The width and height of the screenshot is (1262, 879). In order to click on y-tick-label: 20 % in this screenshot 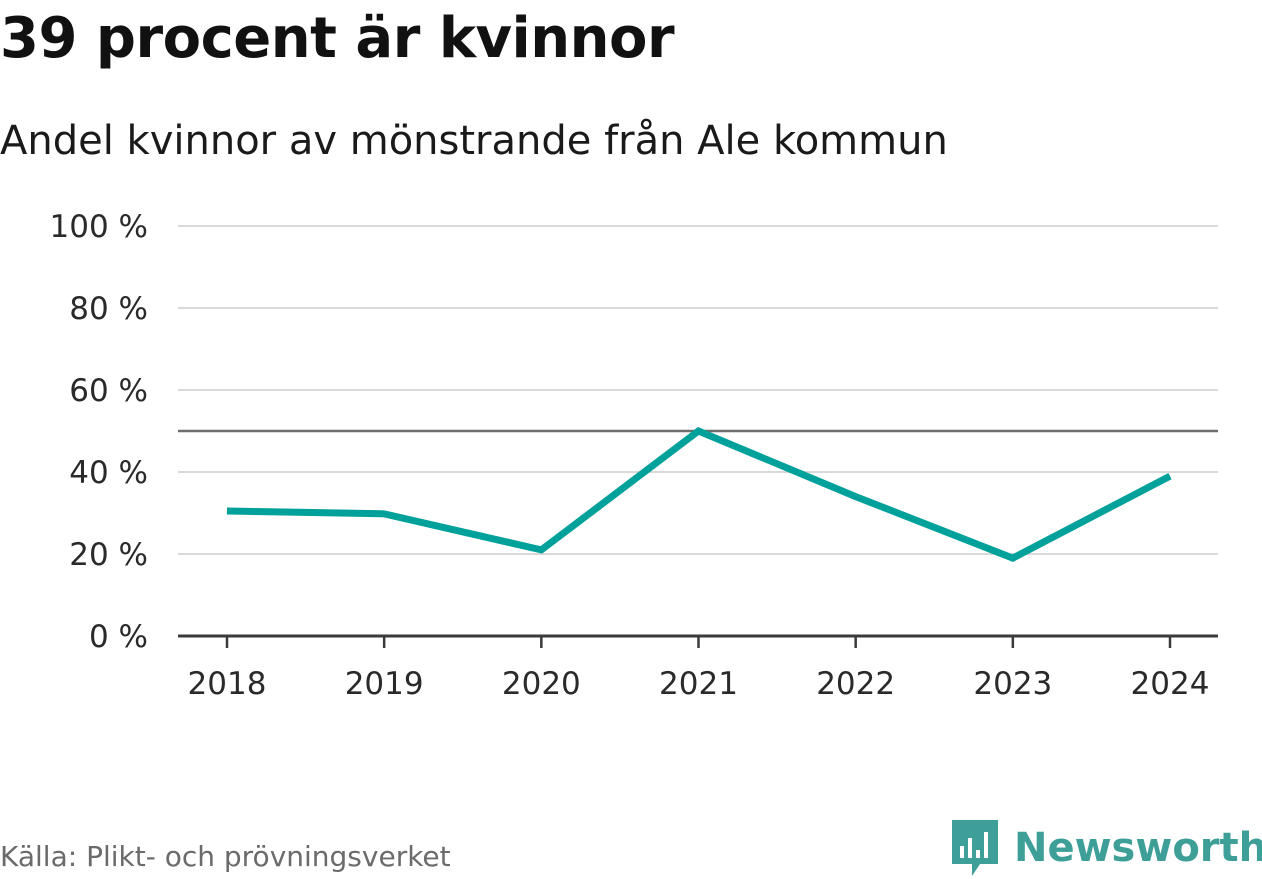, I will do `click(108, 555)`.